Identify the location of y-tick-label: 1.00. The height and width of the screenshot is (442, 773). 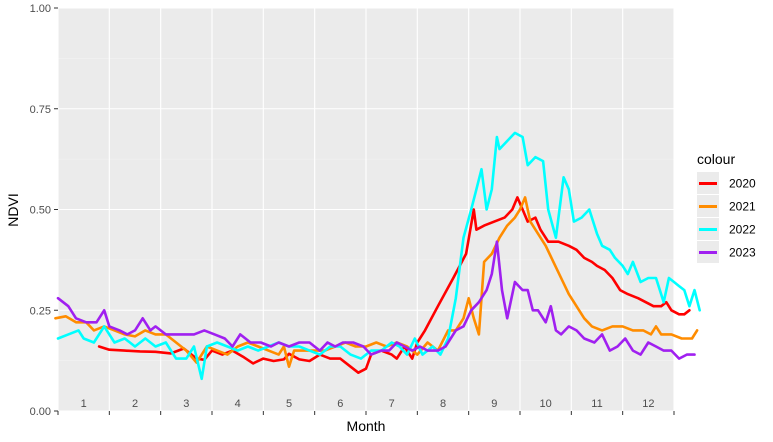
(40, 9).